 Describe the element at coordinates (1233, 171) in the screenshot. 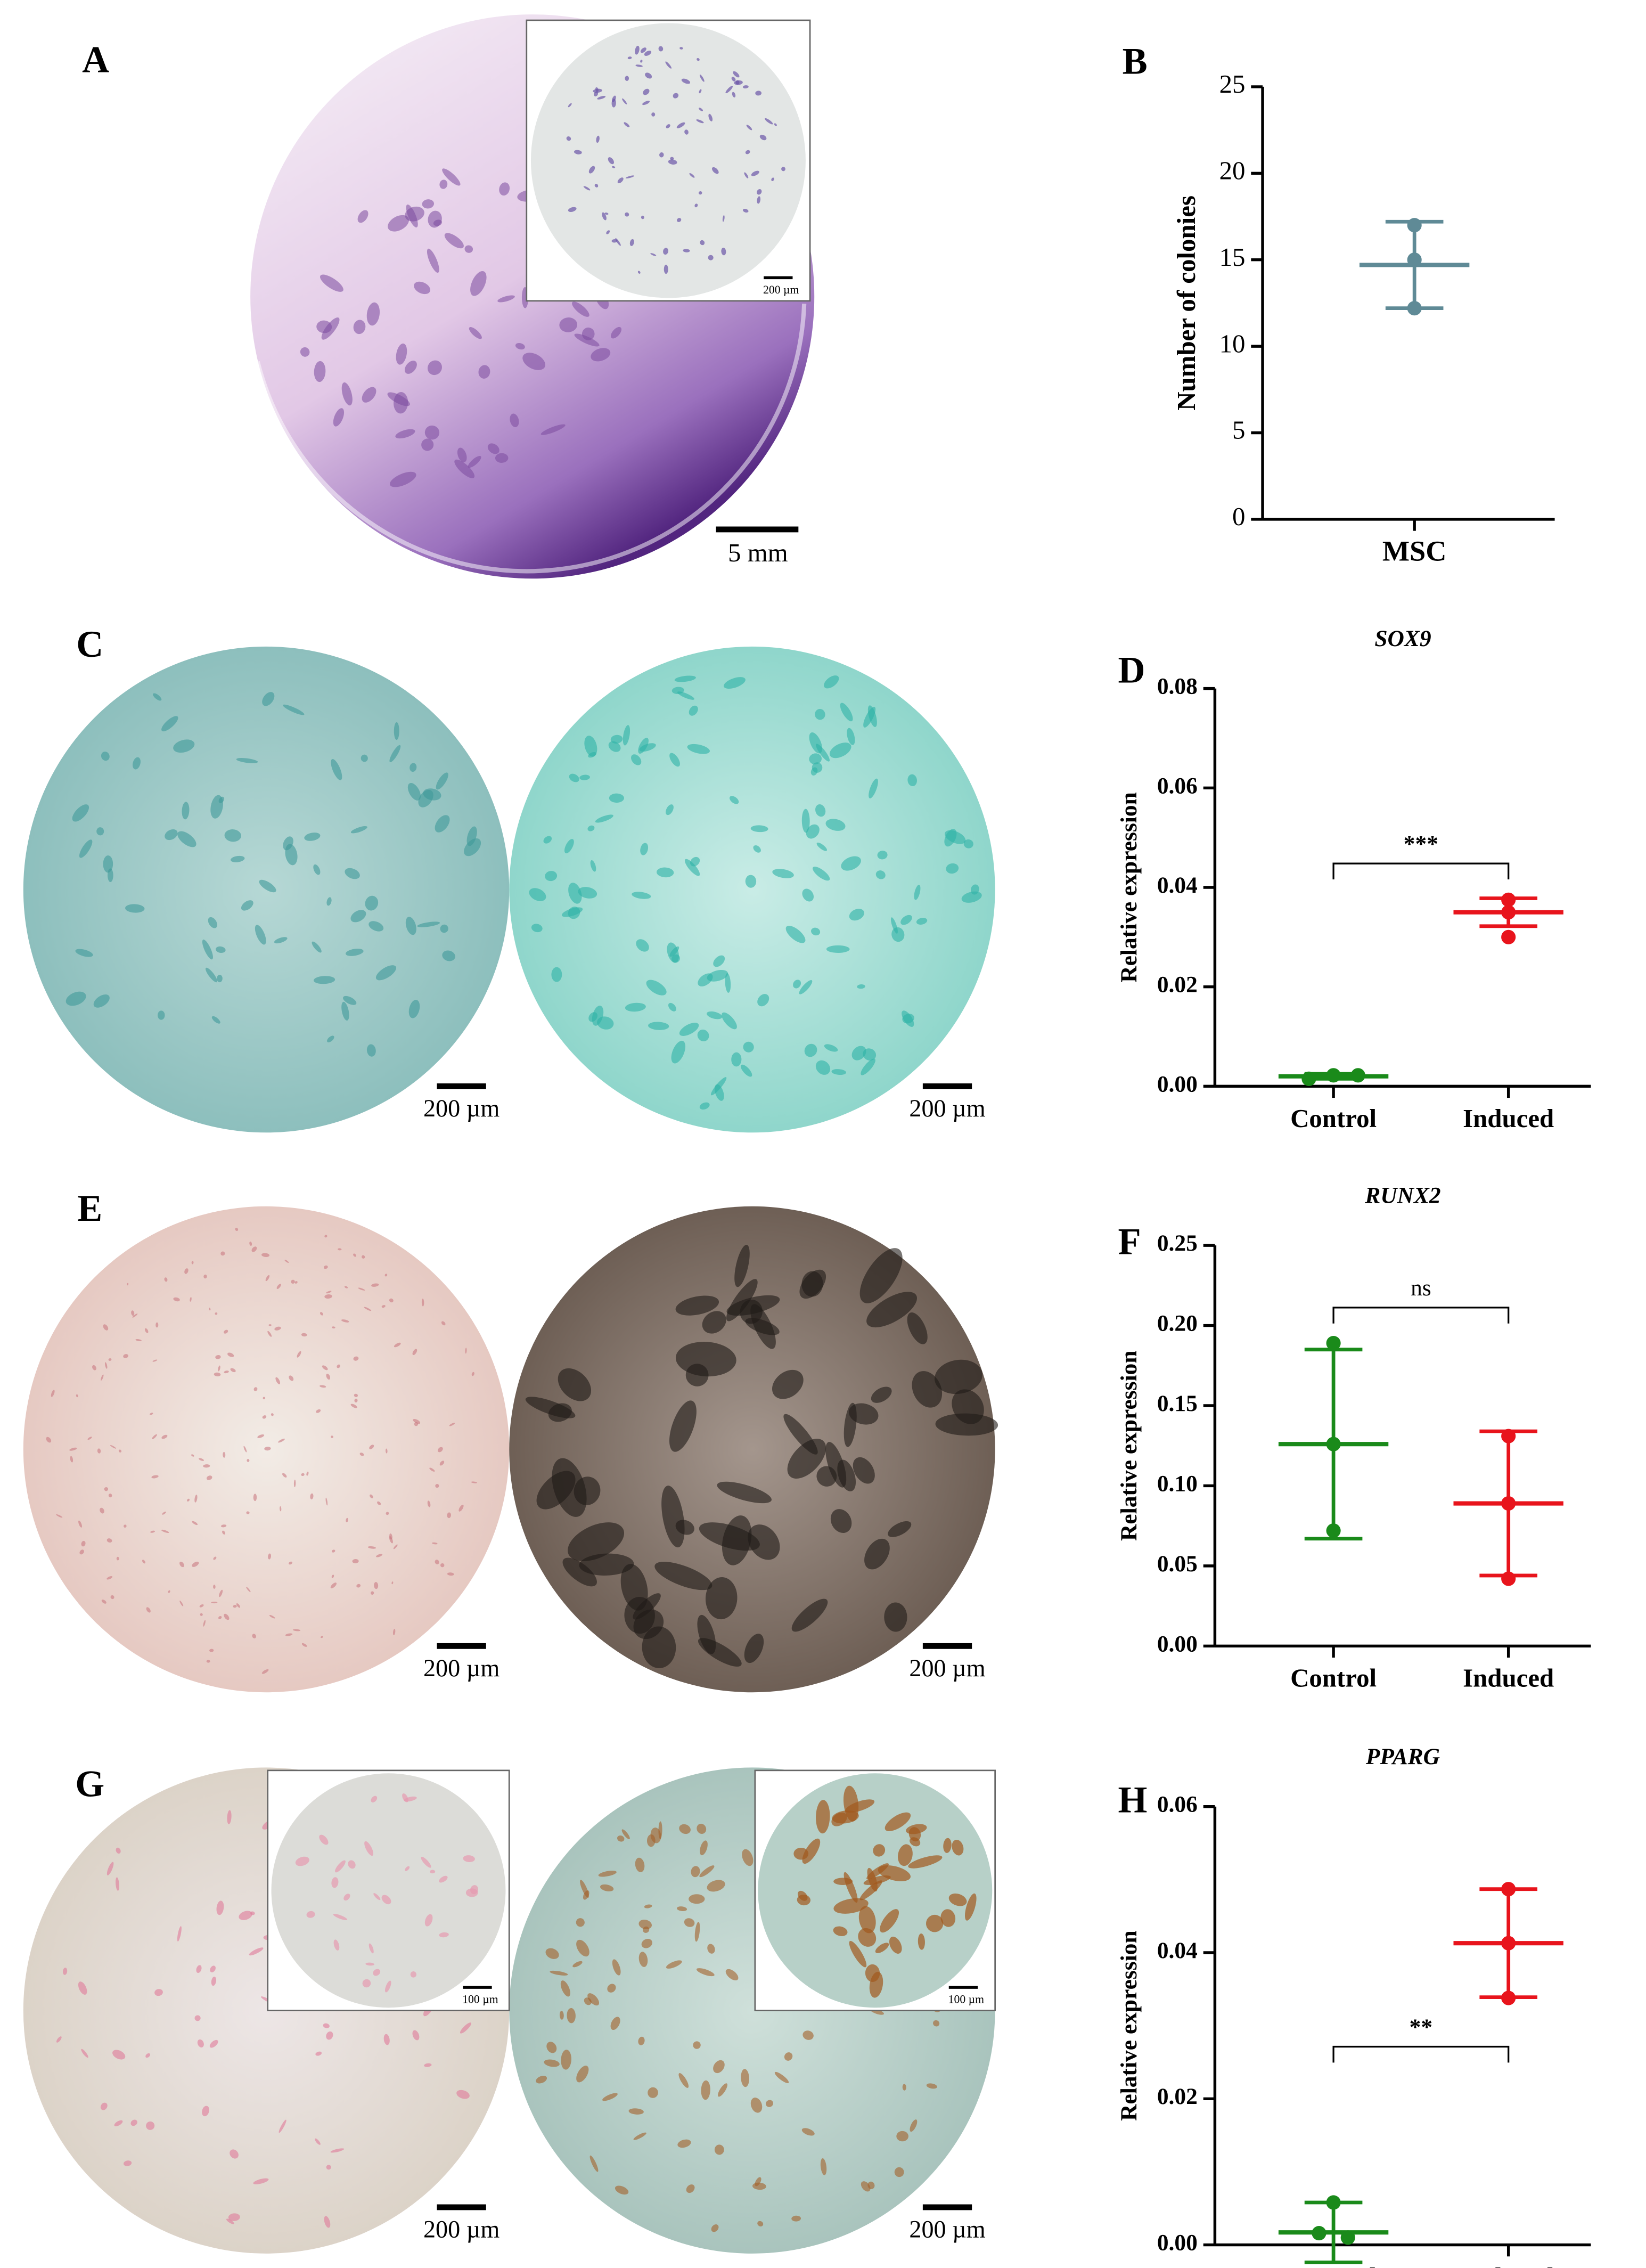

I see `y-tick-label: 20` at that location.